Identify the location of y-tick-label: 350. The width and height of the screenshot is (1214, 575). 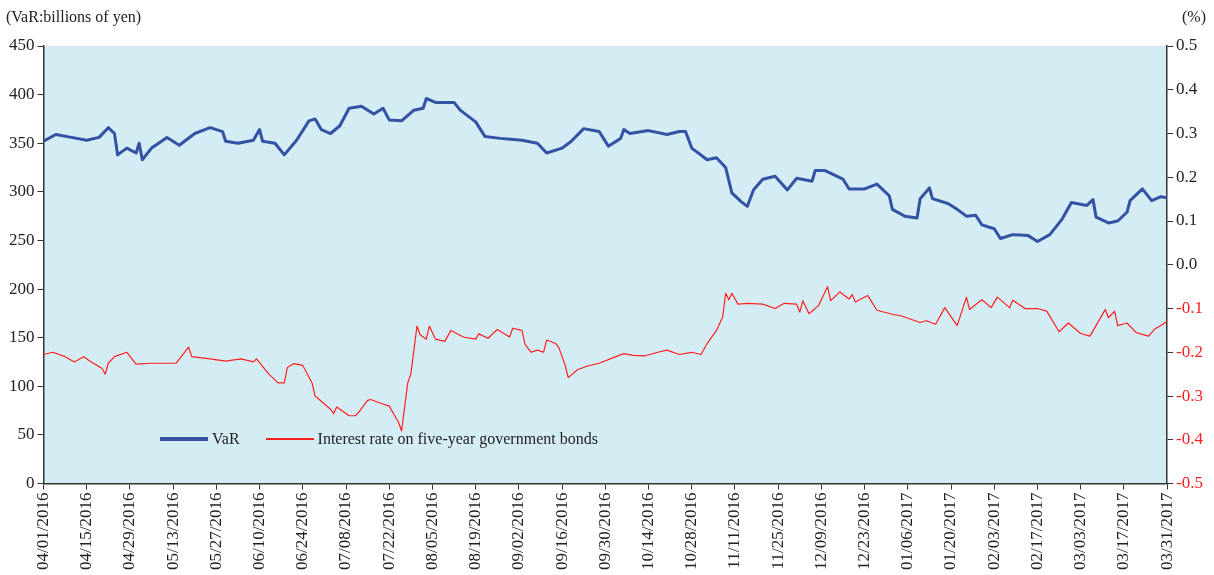
(22, 142).